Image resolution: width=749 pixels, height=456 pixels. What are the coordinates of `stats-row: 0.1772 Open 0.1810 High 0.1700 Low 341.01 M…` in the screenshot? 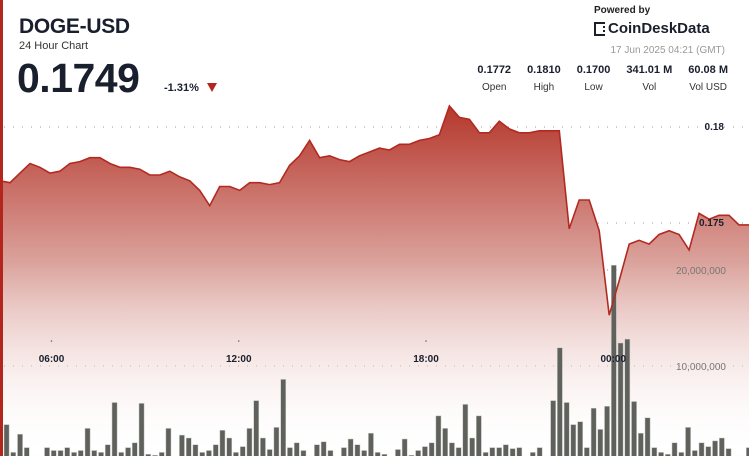 It's located at (594, 78).